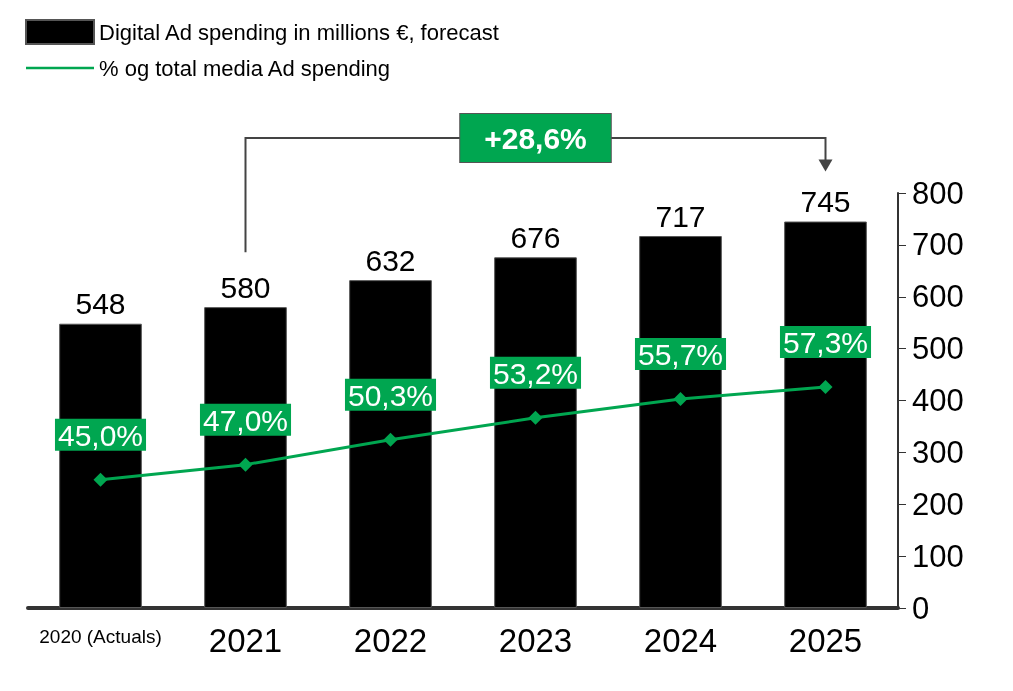  What do you see at coordinates (938, 245) in the screenshot?
I see `y-tick-label: 700` at bounding box center [938, 245].